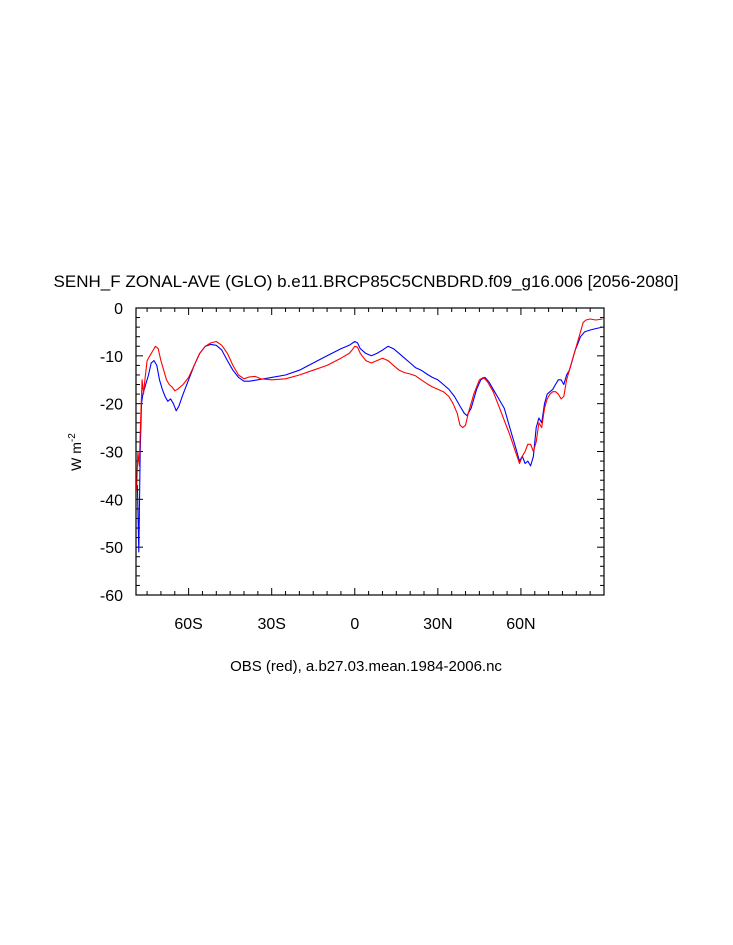  What do you see at coordinates (111, 500) in the screenshot?
I see `y-tick-label: -40` at bounding box center [111, 500].